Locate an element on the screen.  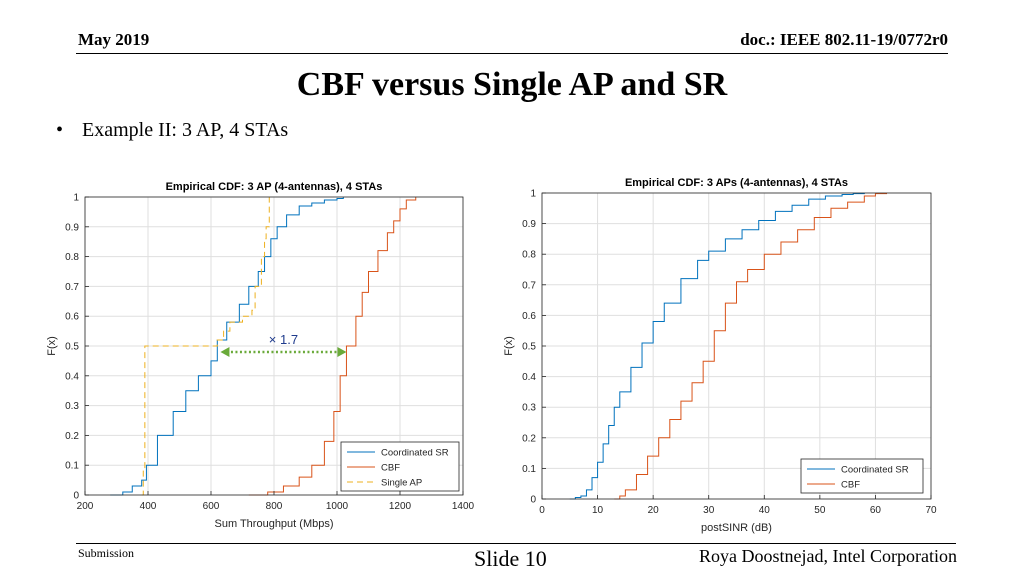
chart1-x-tick-label: 1000 is located at coordinates (337, 506).